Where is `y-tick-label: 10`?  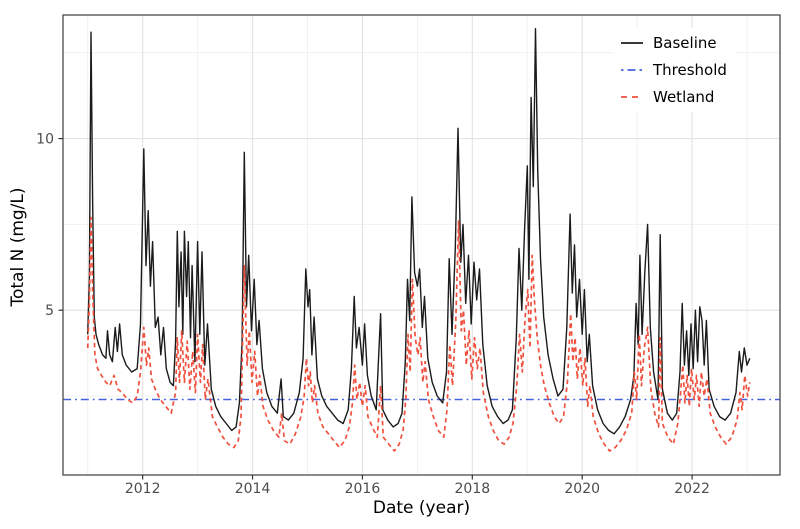 y-tick-label: 10 is located at coordinates (45, 140).